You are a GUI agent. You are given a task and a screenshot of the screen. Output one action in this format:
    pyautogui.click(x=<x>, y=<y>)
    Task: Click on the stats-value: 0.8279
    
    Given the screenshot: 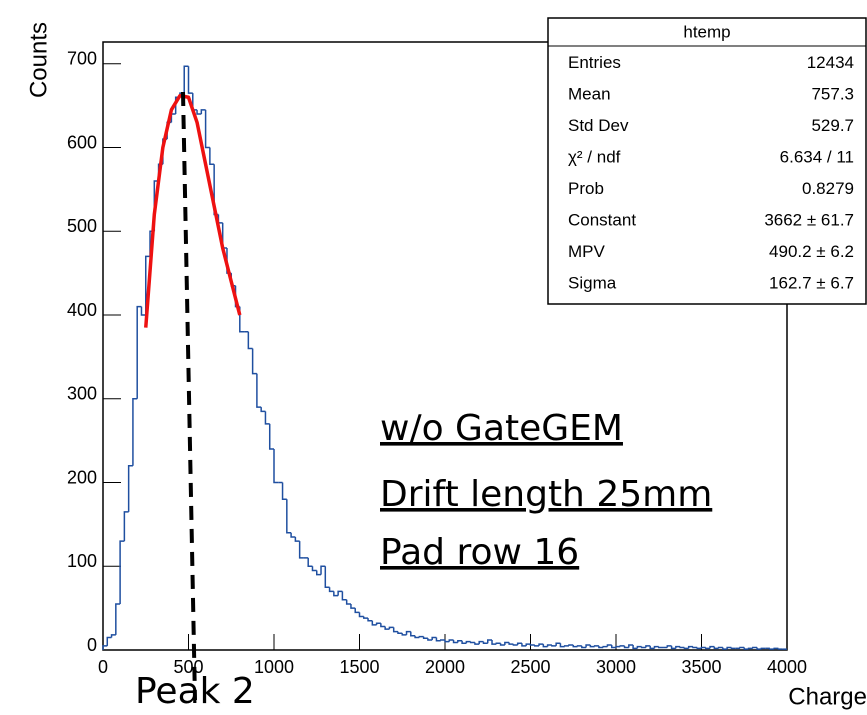 What is the action you would take?
    pyautogui.click(x=828, y=188)
    